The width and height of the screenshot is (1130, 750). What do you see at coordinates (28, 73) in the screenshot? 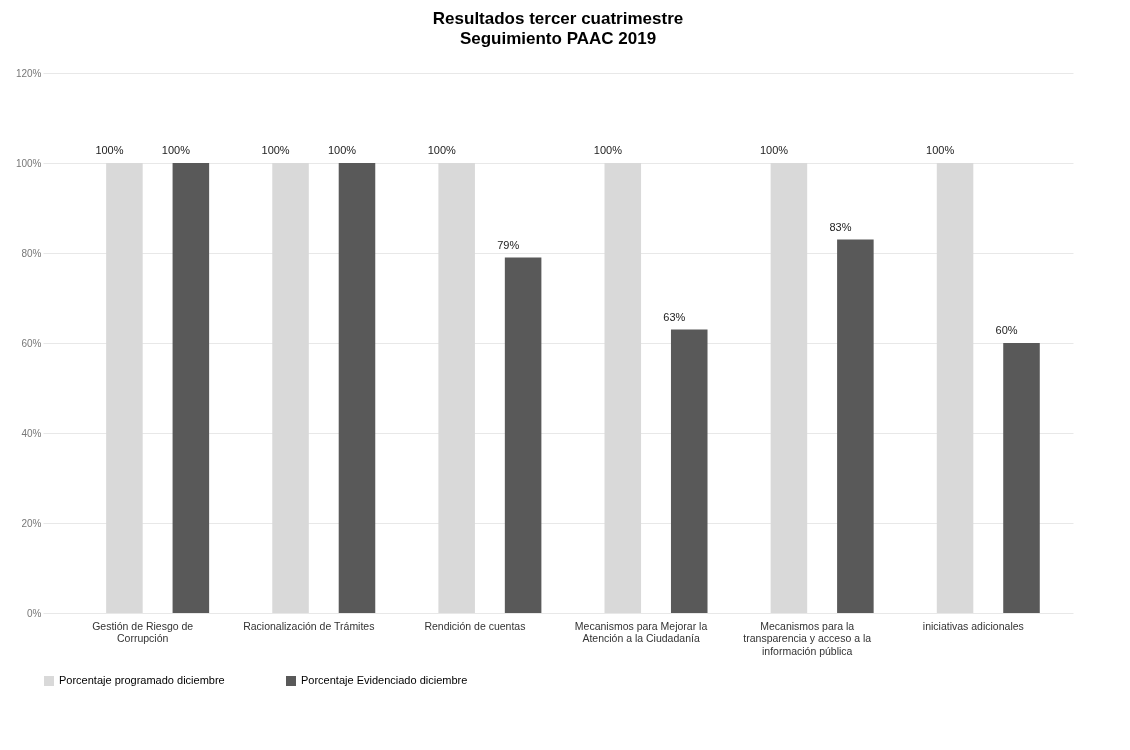
I see `y-tick-label: 120%` at bounding box center [28, 73].